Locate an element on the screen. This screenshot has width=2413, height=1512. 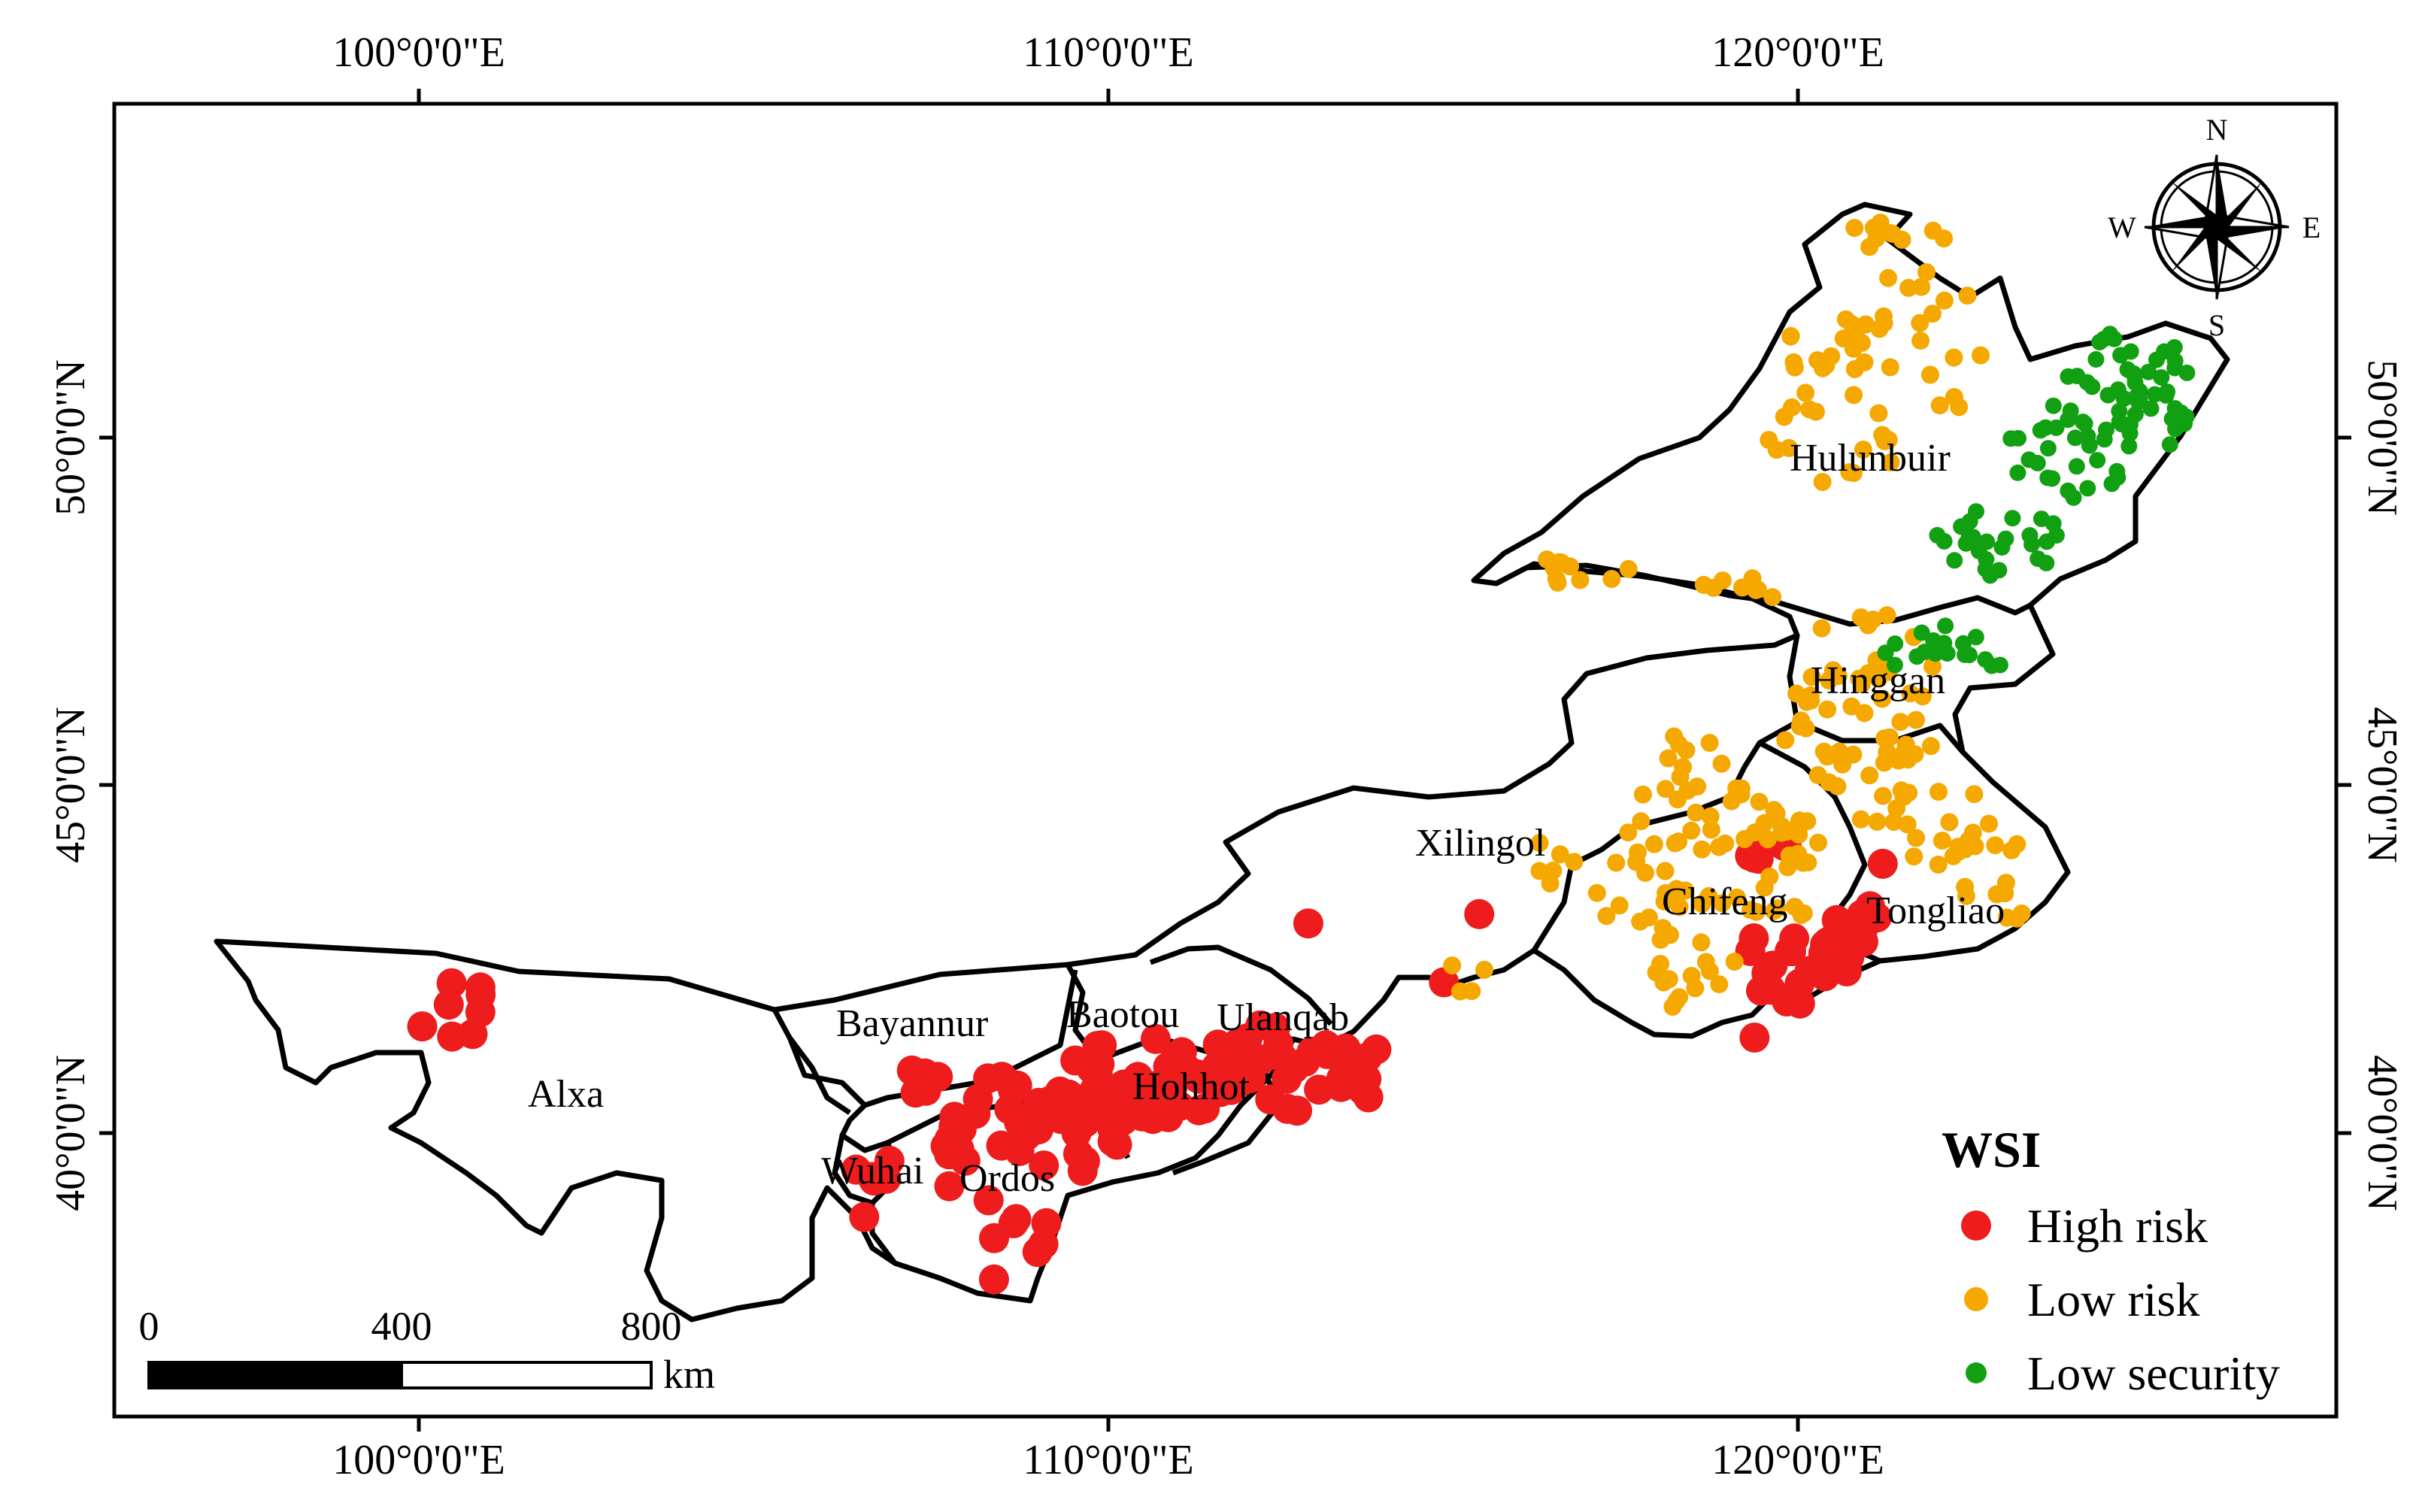
bottom-tick-label: 120°0'0"E is located at coordinates (1797, 1460).